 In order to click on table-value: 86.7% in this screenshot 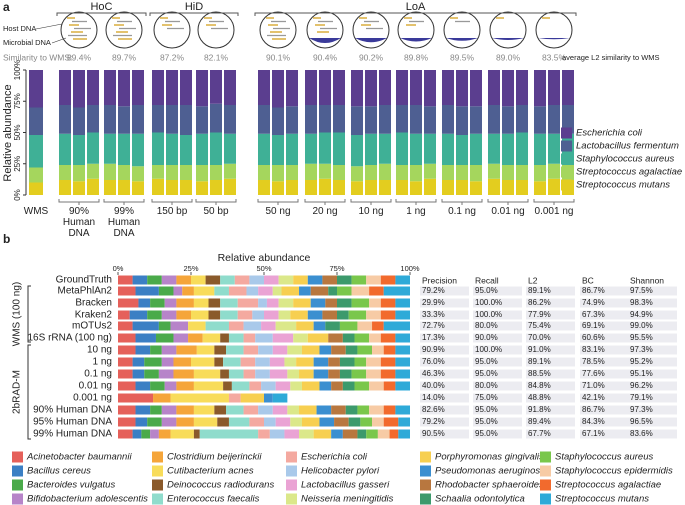, I will do `click(593, 409)`.